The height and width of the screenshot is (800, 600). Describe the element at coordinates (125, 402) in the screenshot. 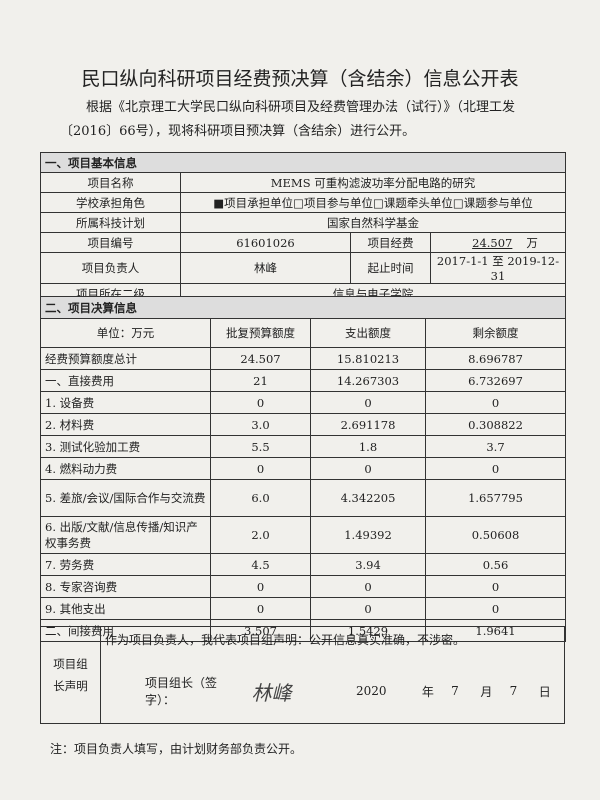

I see `item: 1. 设备费` at that location.